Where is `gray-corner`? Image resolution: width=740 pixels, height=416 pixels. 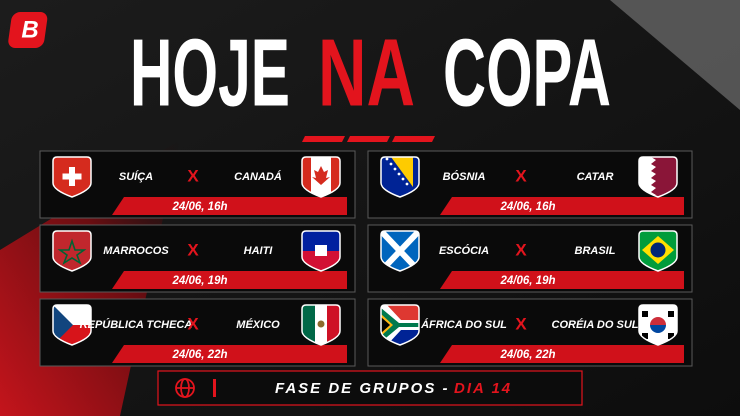 gray-corner is located at coordinates (675, 55).